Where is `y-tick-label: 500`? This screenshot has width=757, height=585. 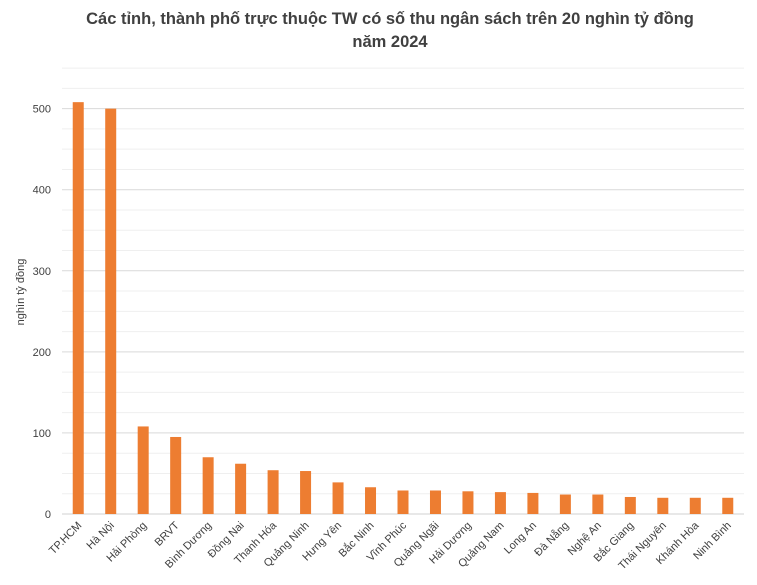 y-tick-label: 500 is located at coordinates (42, 110).